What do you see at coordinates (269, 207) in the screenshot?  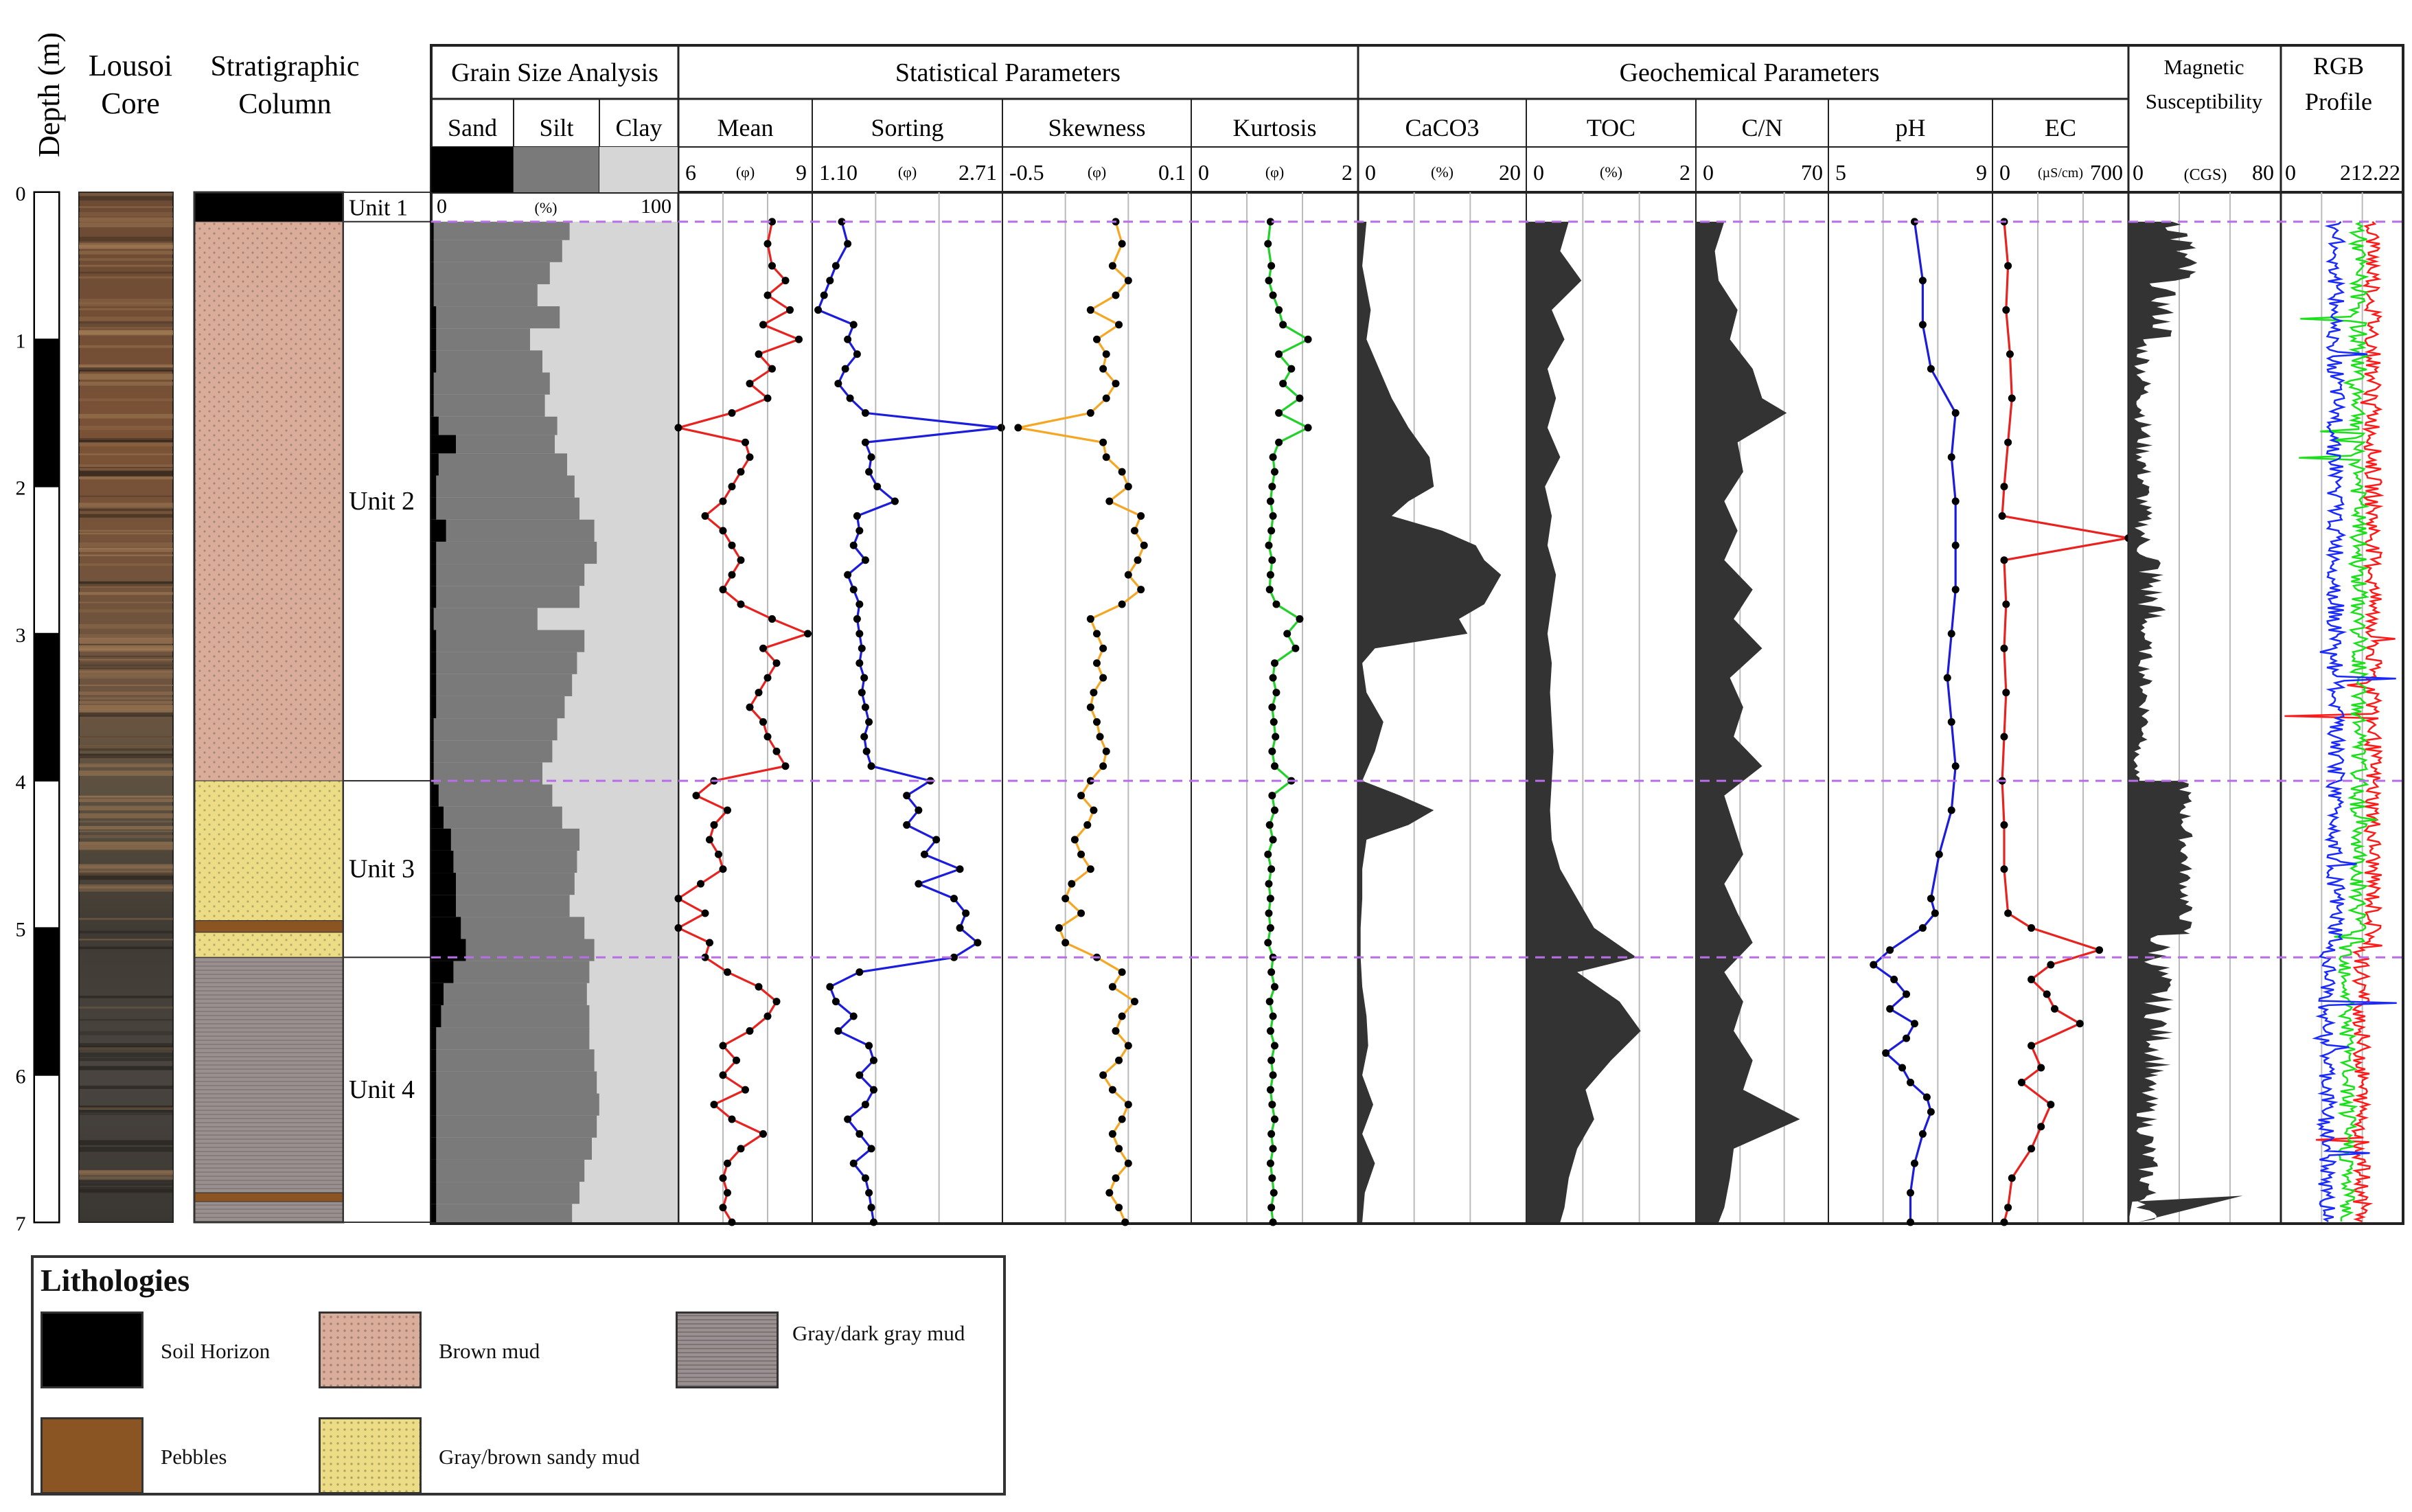 I see `strat-layer-soil` at bounding box center [269, 207].